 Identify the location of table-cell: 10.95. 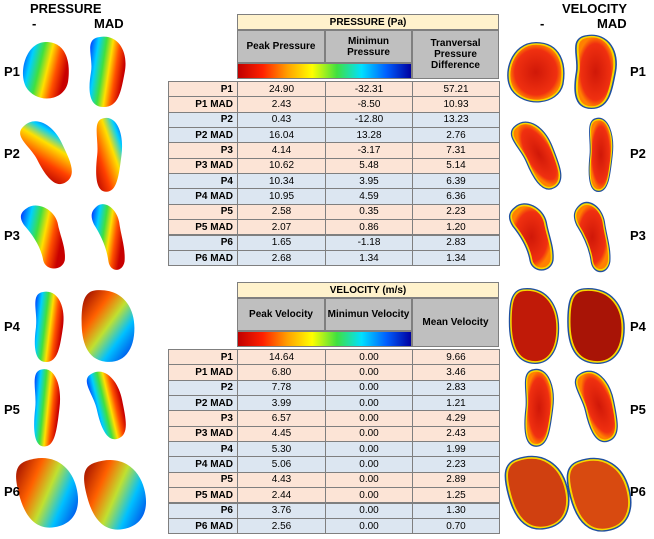
(281, 196).